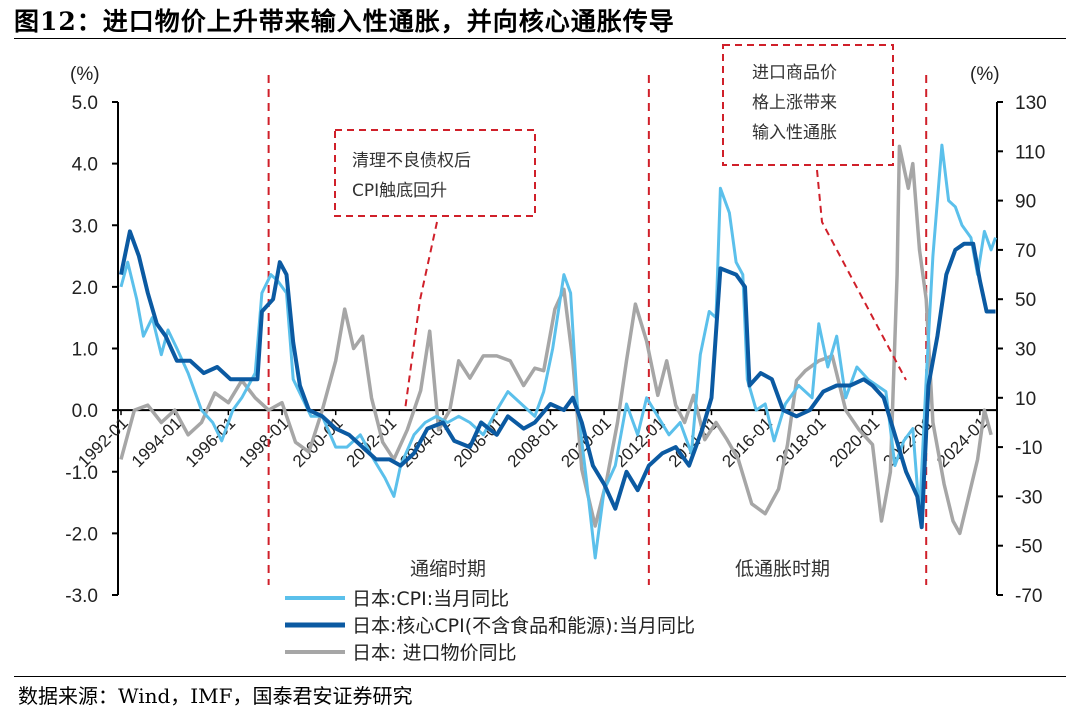 The height and width of the screenshot is (716, 1080). I want to click on left-tick-label: -3.0, so click(81, 596).